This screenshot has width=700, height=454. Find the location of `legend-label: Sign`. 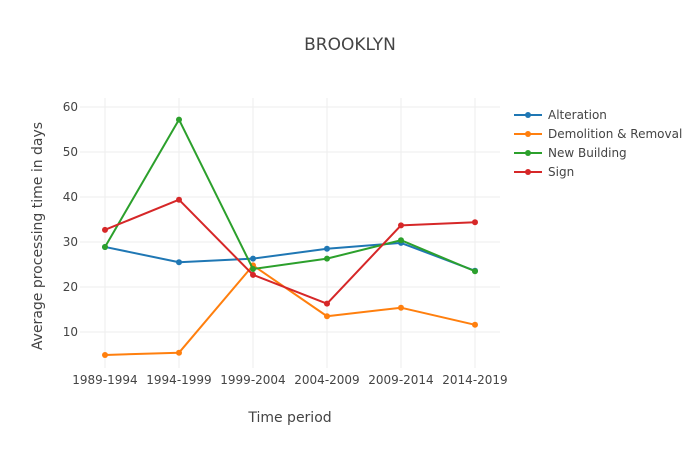

legend-label: Sign is located at coordinates (561, 172).